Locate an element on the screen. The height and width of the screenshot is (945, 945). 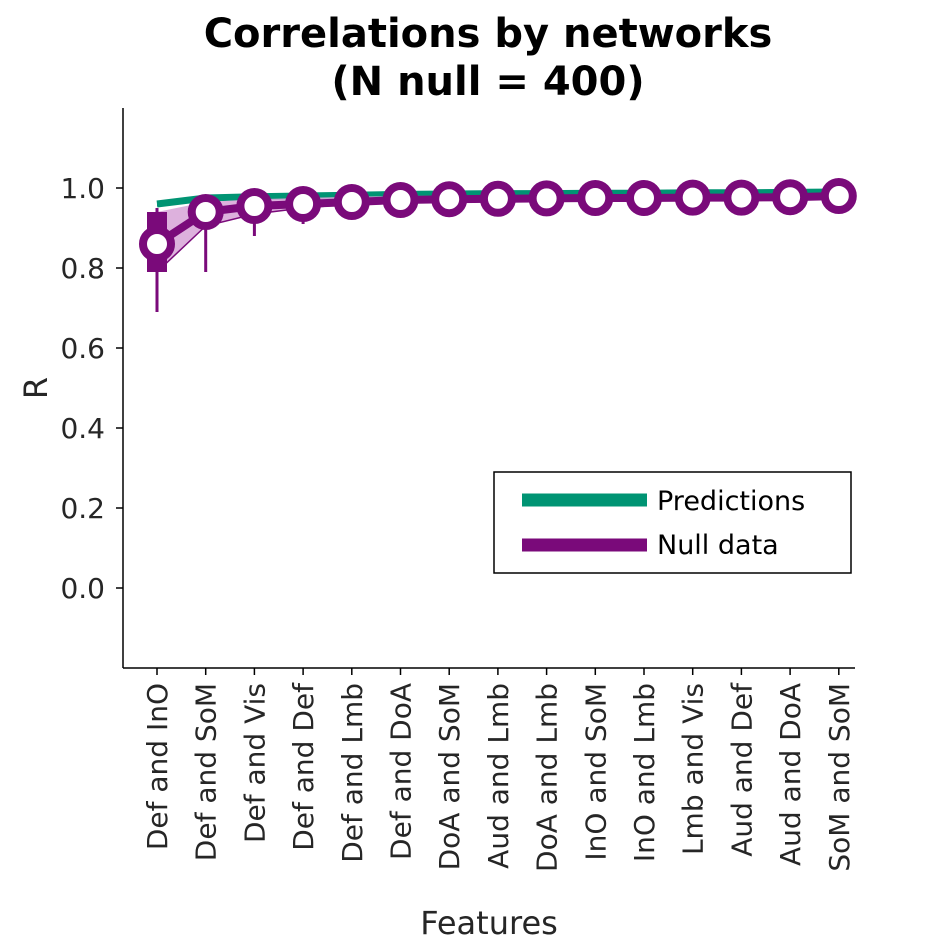
x-tick-label: Aud and Def is located at coordinates (741, 769).